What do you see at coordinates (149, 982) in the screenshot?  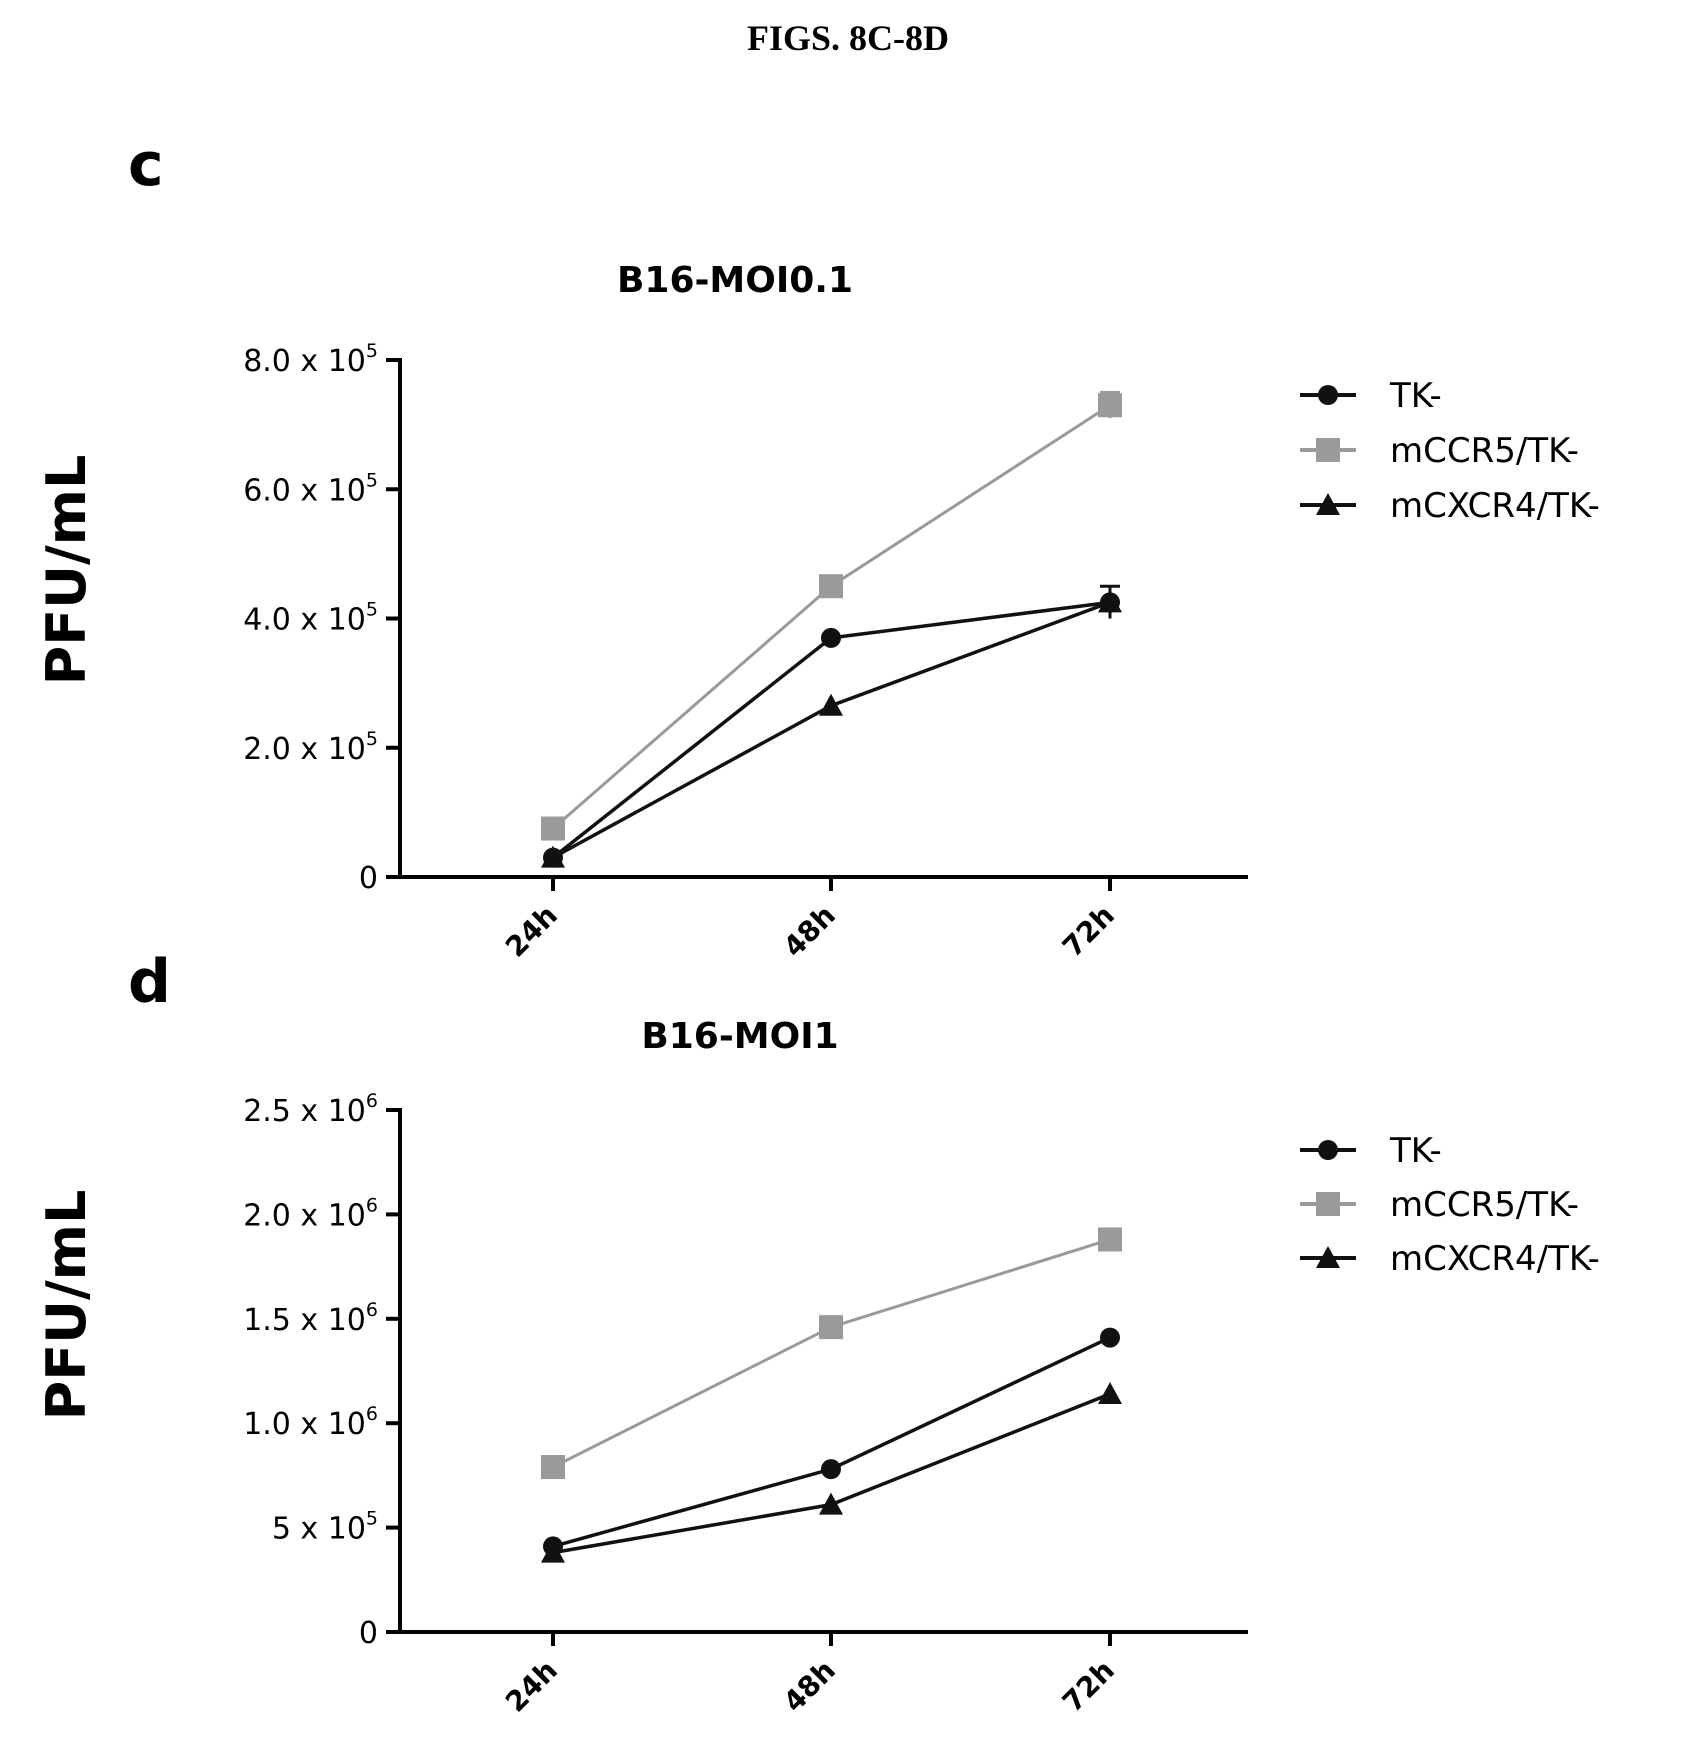 I see `panel-letter-d: d` at bounding box center [149, 982].